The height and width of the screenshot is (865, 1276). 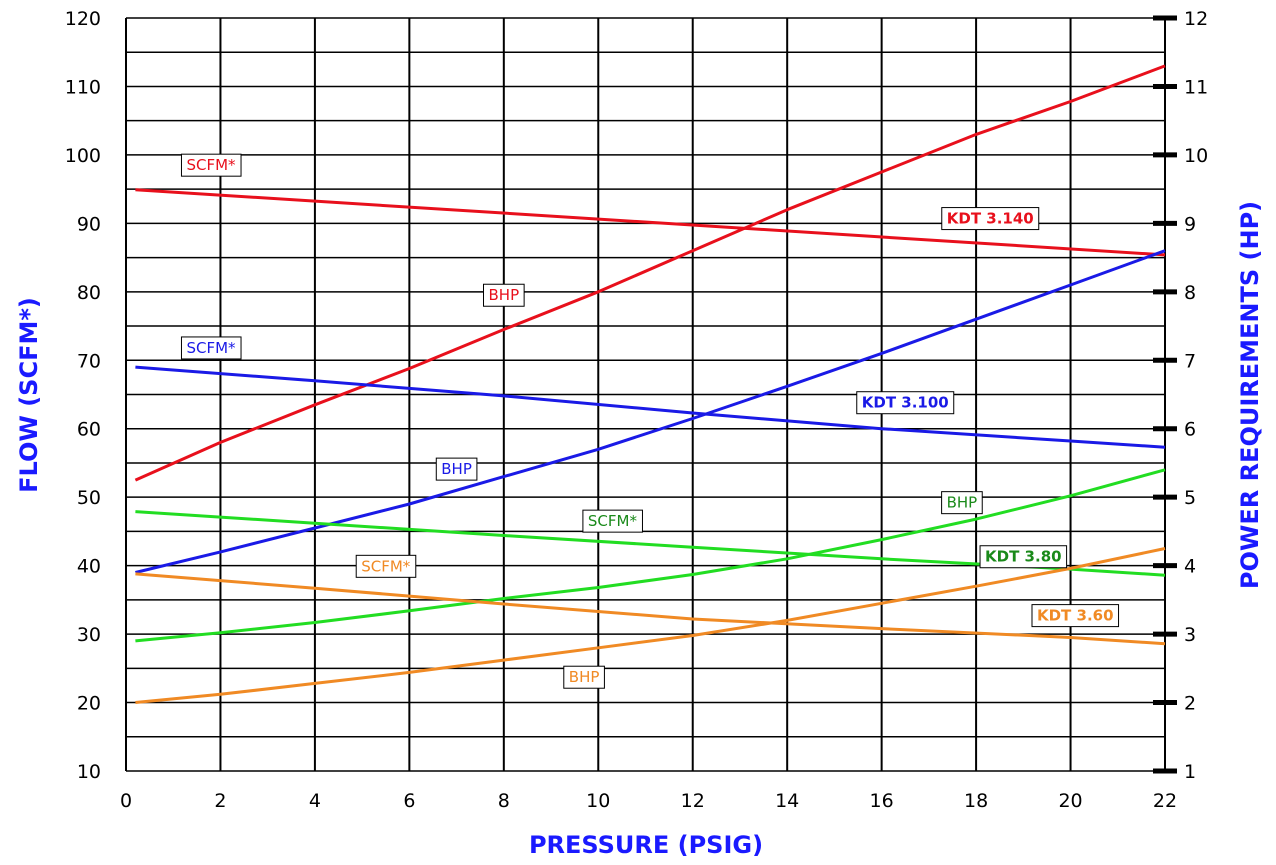 What do you see at coordinates (89, 772) in the screenshot?
I see `y-tick-label: 10` at bounding box center [89, 772].